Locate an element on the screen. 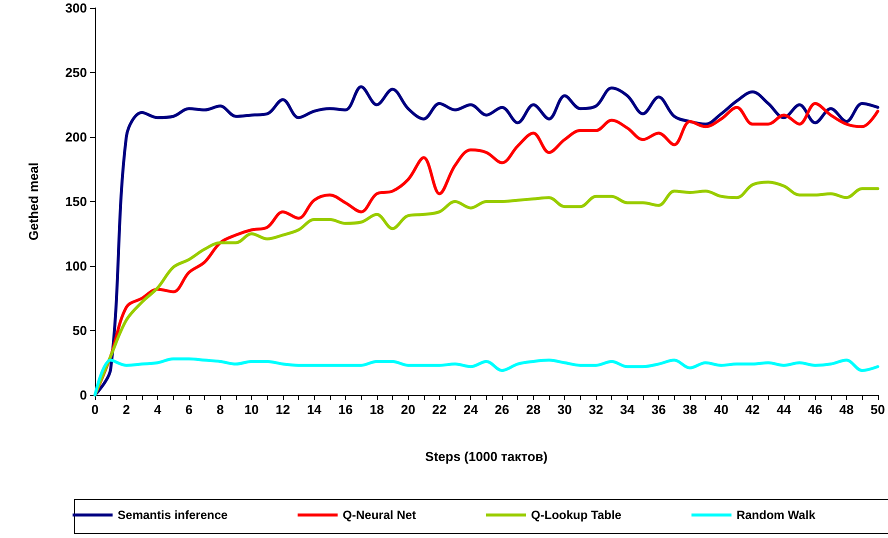 The image size is (888, 538). legend-label: Semantis inference is located at coordinates (173, 515).